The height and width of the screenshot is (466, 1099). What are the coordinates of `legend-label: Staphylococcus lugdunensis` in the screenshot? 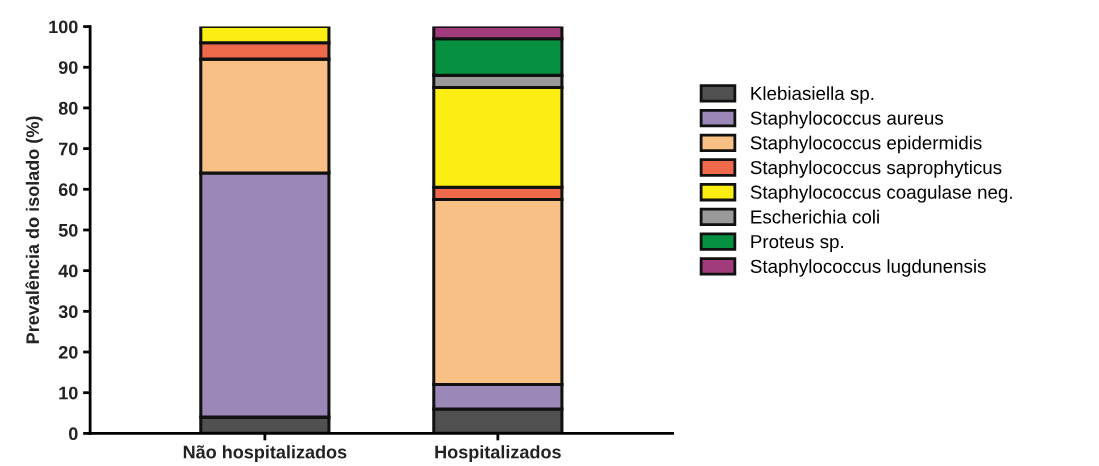 It's located at (868, 268).